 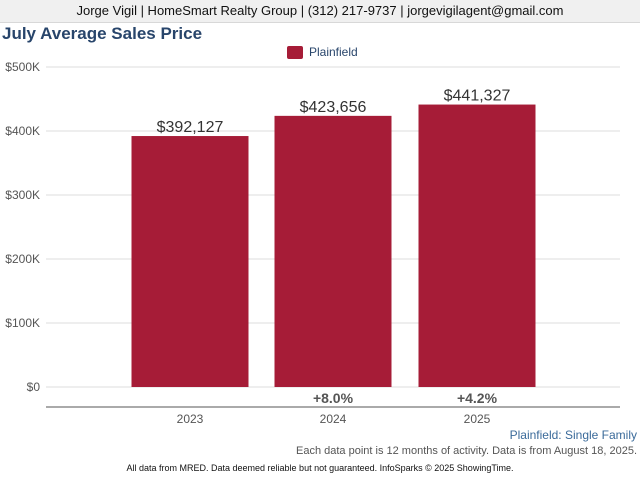 I want to click on y-tick-label: $100K, so click(x=22, y=323).